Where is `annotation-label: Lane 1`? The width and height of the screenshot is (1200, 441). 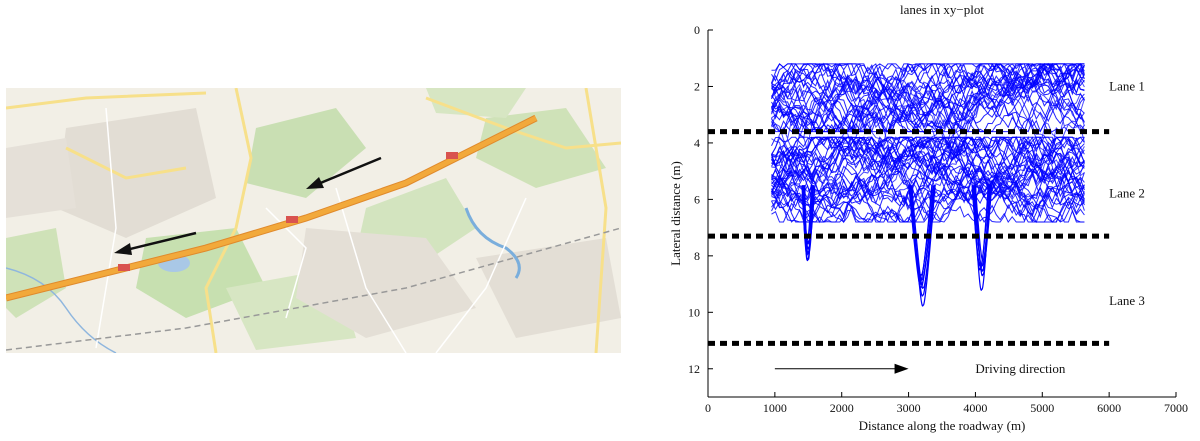
annotation-label: Lane 1 is located at coordinates (1127, 85).